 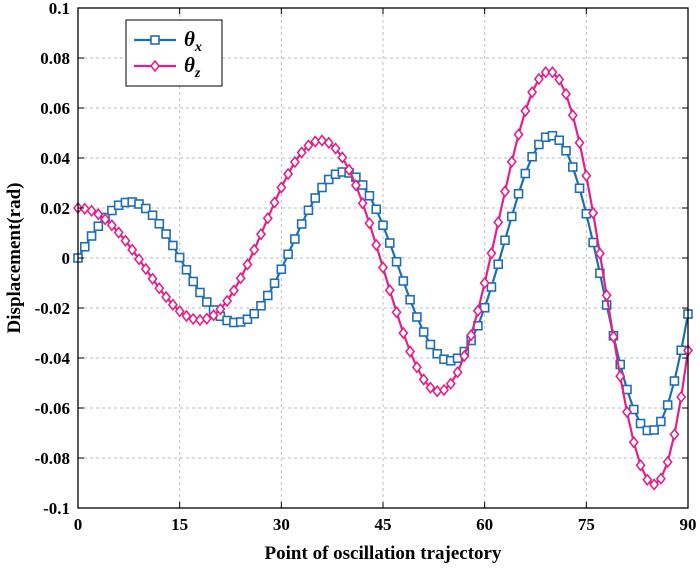 I want to click on legend-label-symbol: θ, so click(x=189, y=65).